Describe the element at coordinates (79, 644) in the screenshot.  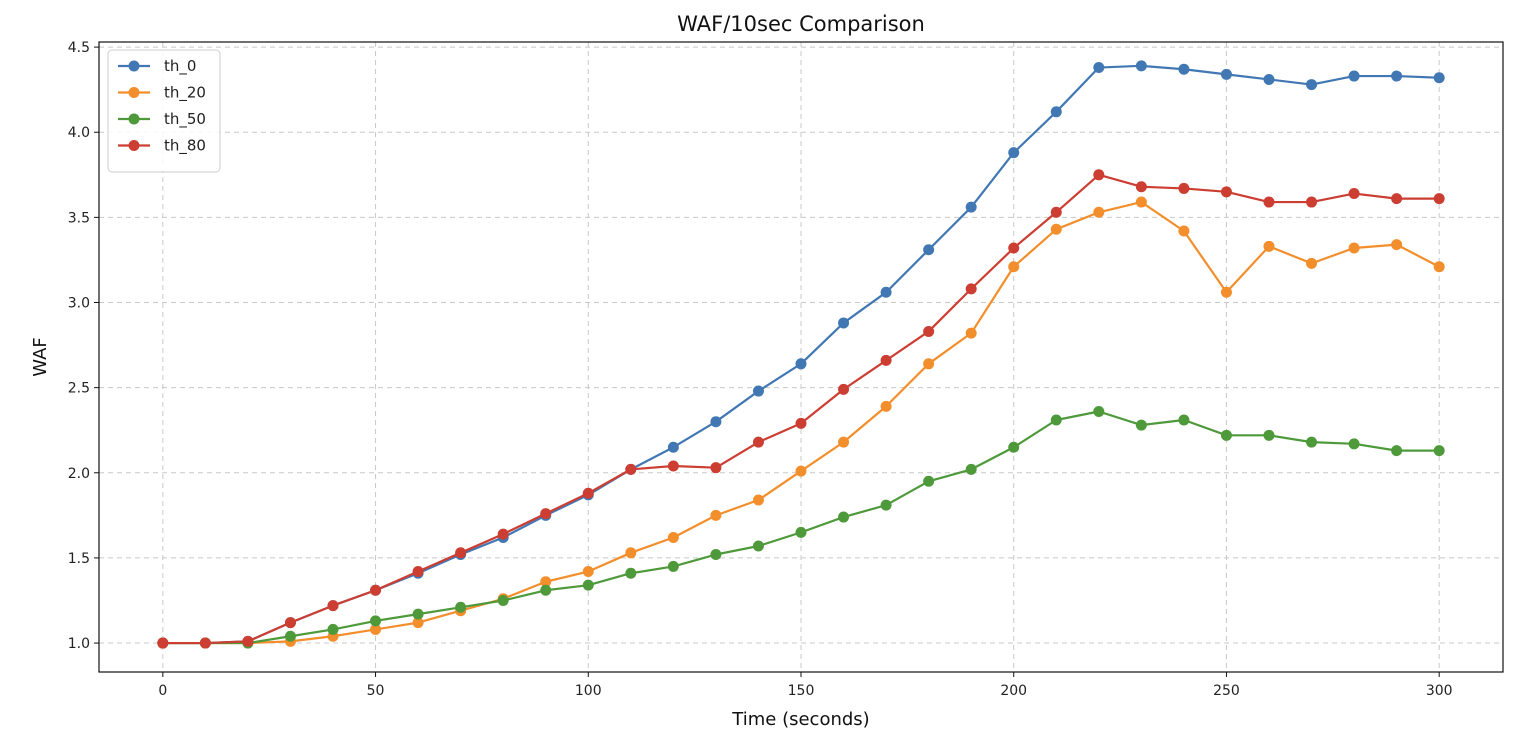
I see `y-tick-label: 1.0` at that location.